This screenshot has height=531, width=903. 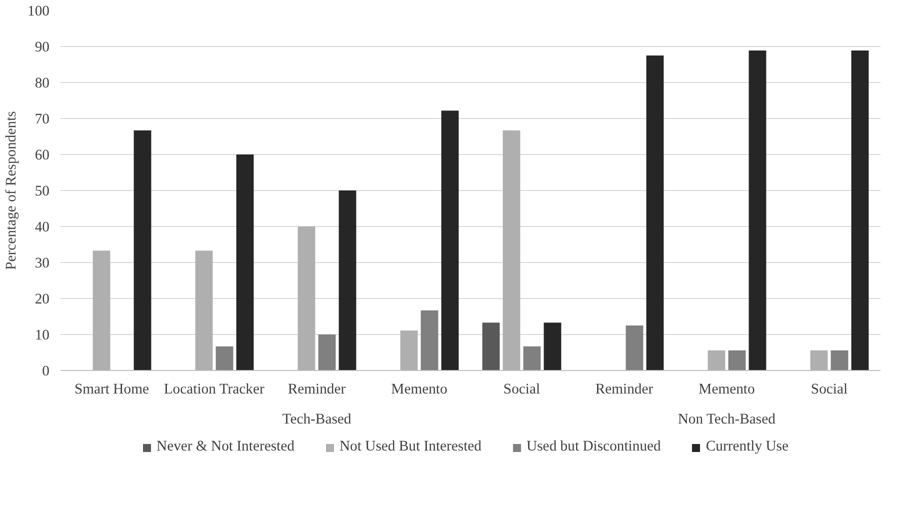 I want to click on x-tick-label: Smart Home, so click(x=112, y=390).